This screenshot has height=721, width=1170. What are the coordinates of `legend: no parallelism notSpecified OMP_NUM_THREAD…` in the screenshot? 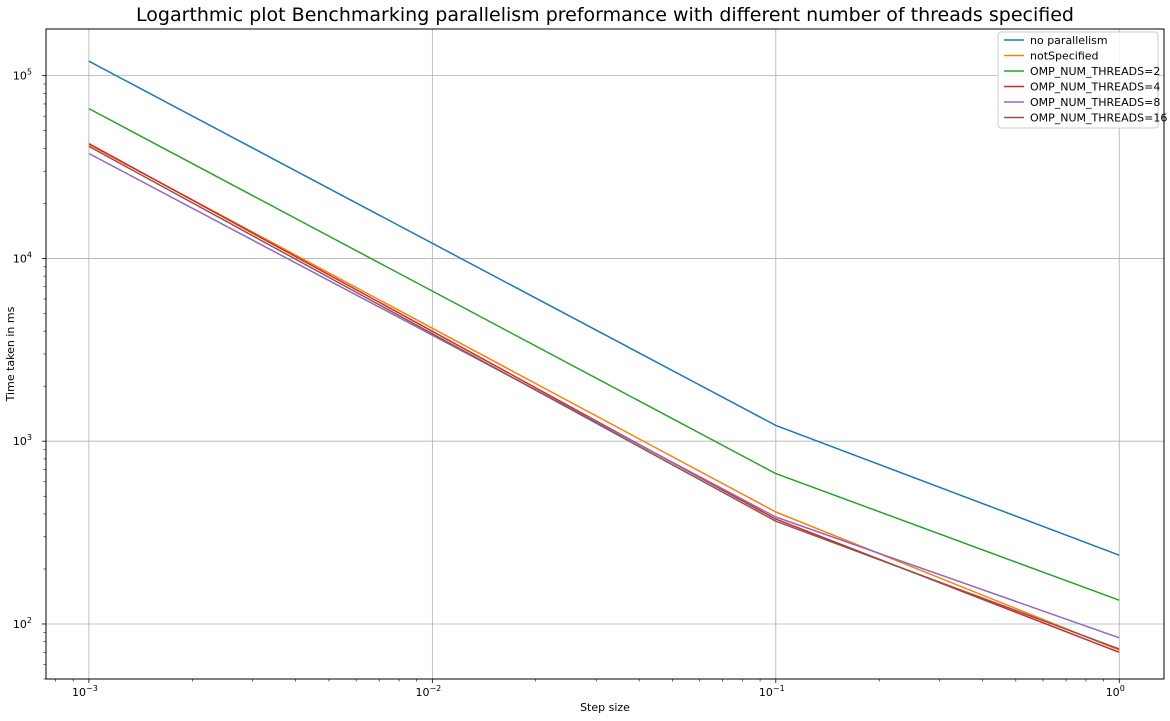 It's located at (1082, 80).